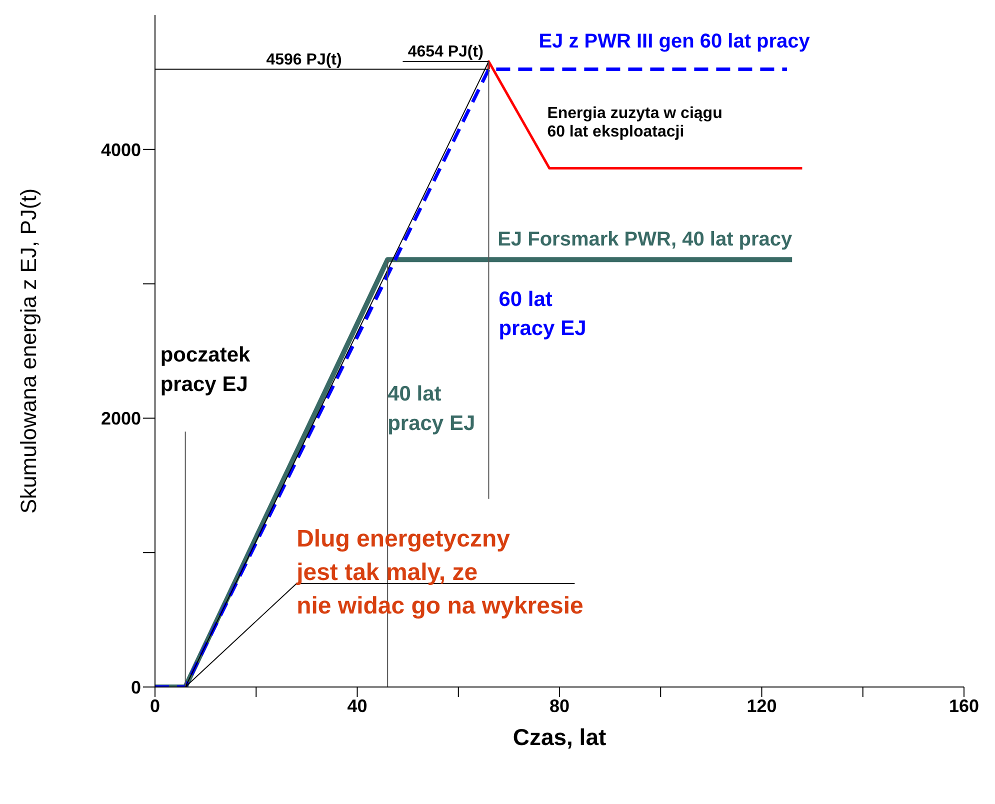  Describe the element at coordinates (357, 706) in the screenshot. I see `x-tick-label: 40` at that location.